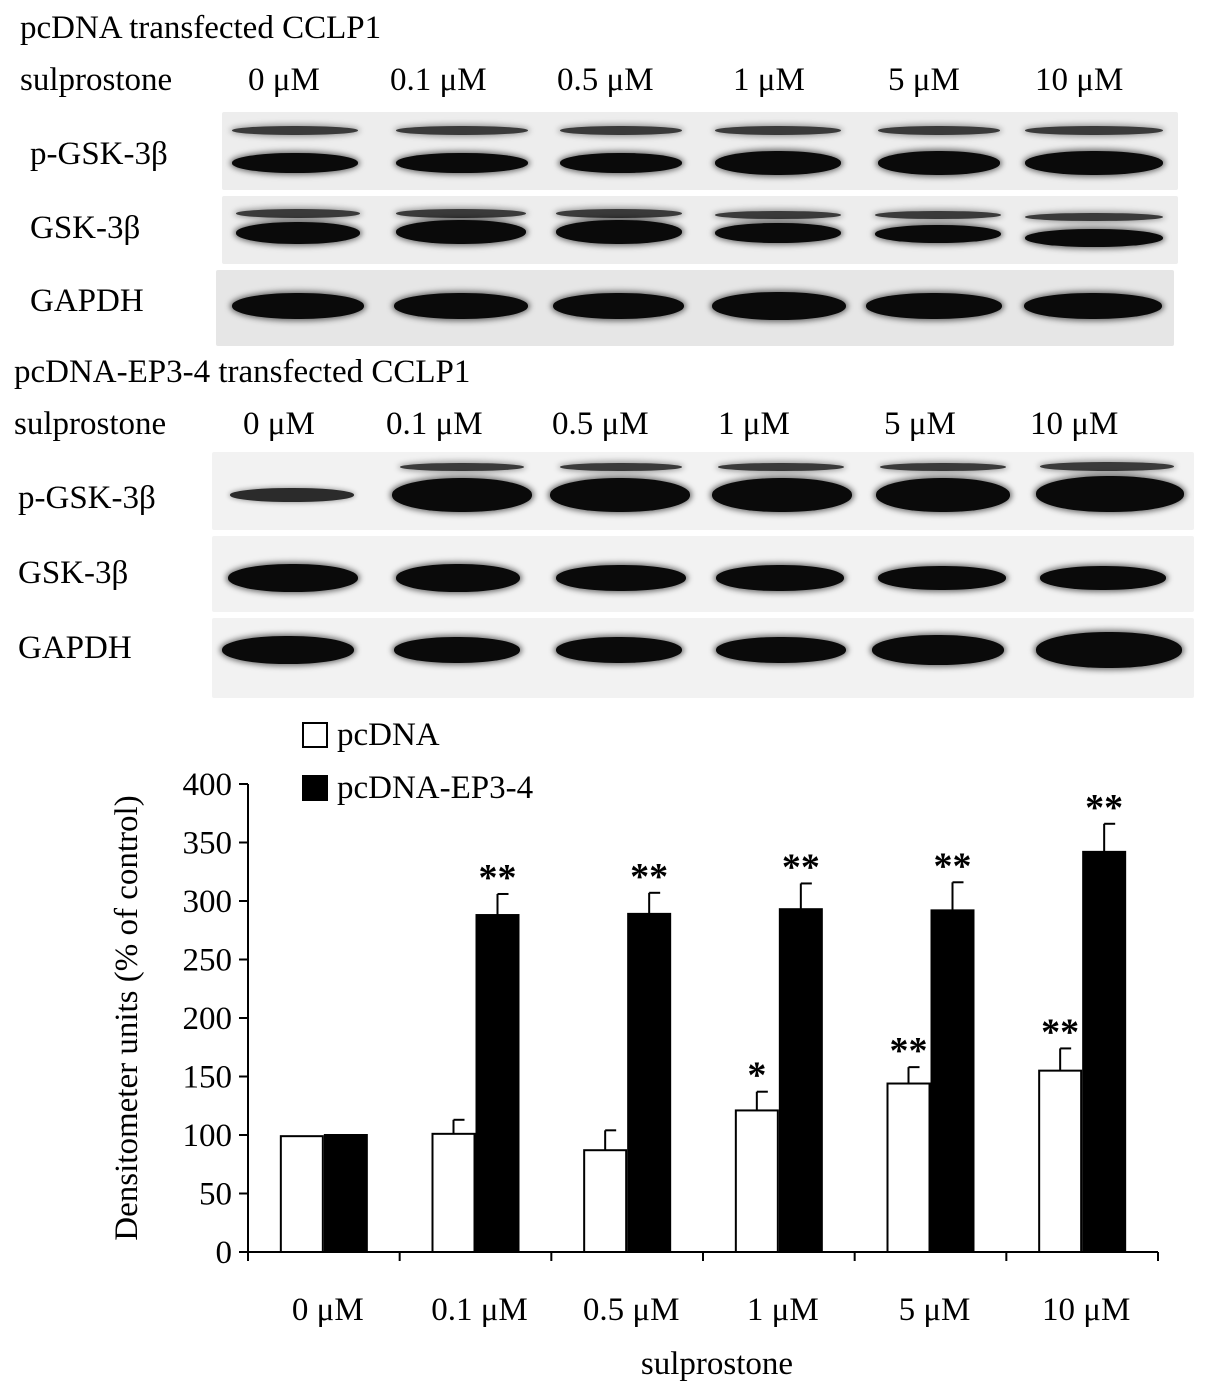  What do you see at coordinates (769, 80) in the screenshot?
I see `panel1-lane-label-4: 1 μM` at bounding box center [769, 80].